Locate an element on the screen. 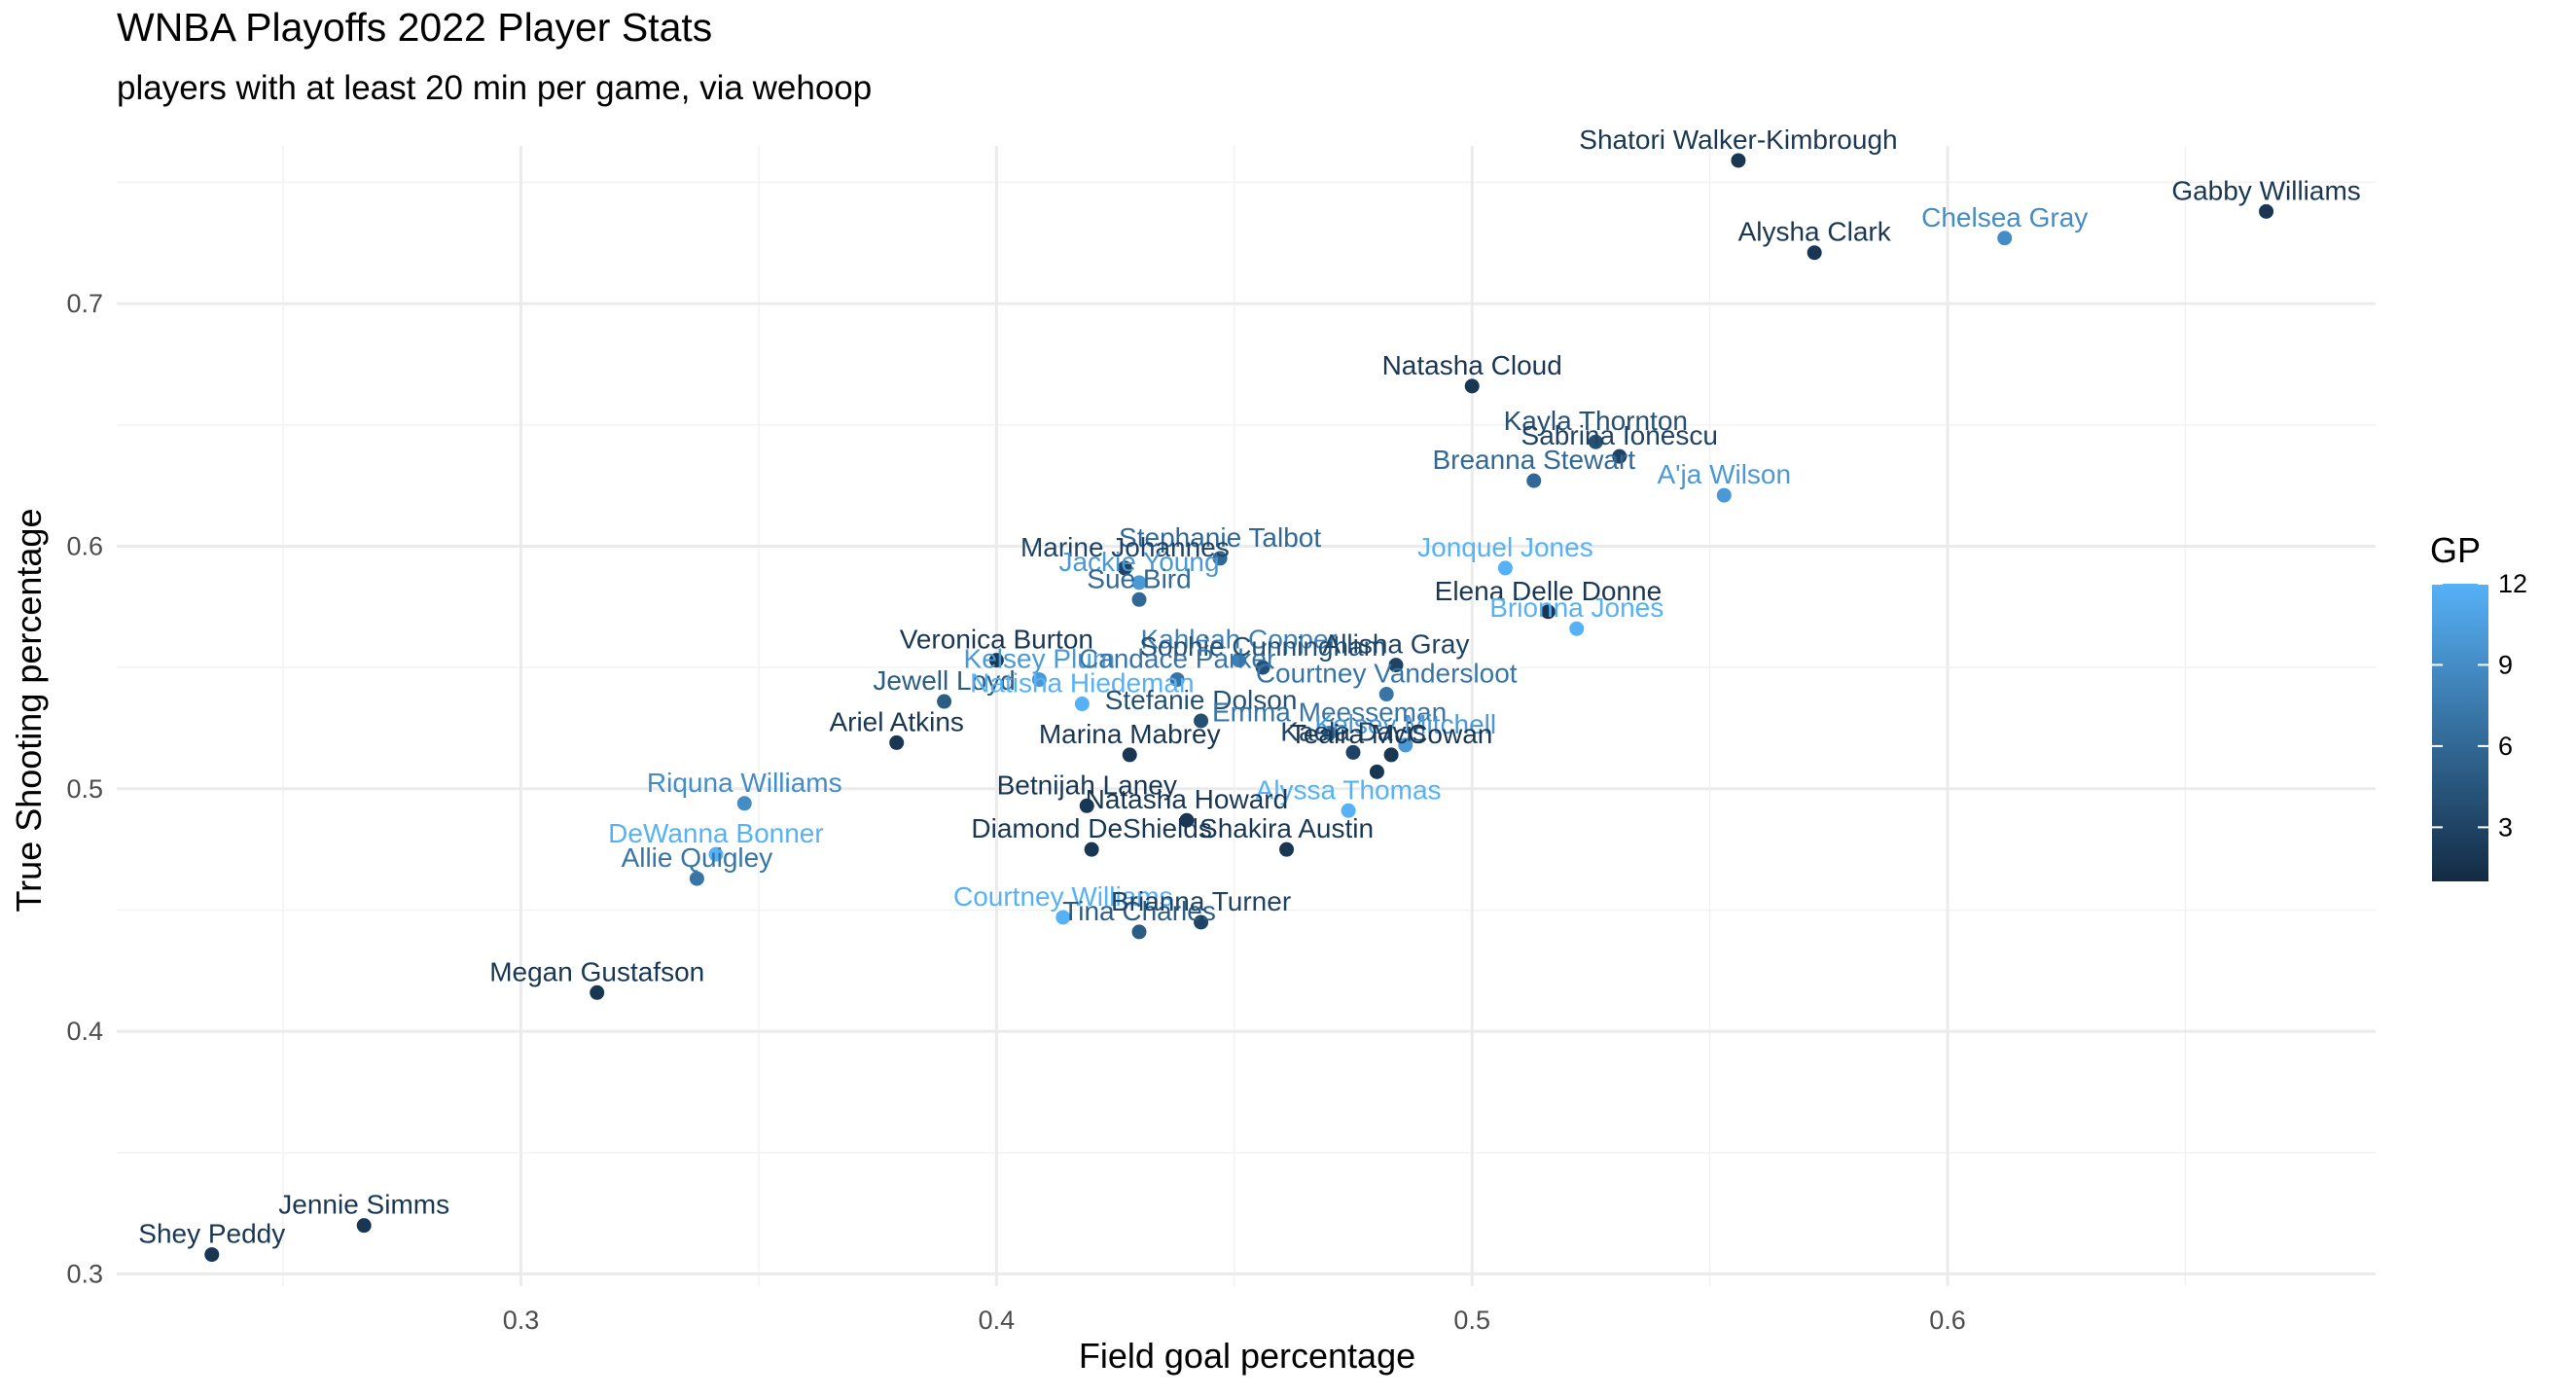 Image resolution: width=2576 pixels, height=1397 pixels. point-label: Kahleah Copper is located at coordinates (1238, 640).